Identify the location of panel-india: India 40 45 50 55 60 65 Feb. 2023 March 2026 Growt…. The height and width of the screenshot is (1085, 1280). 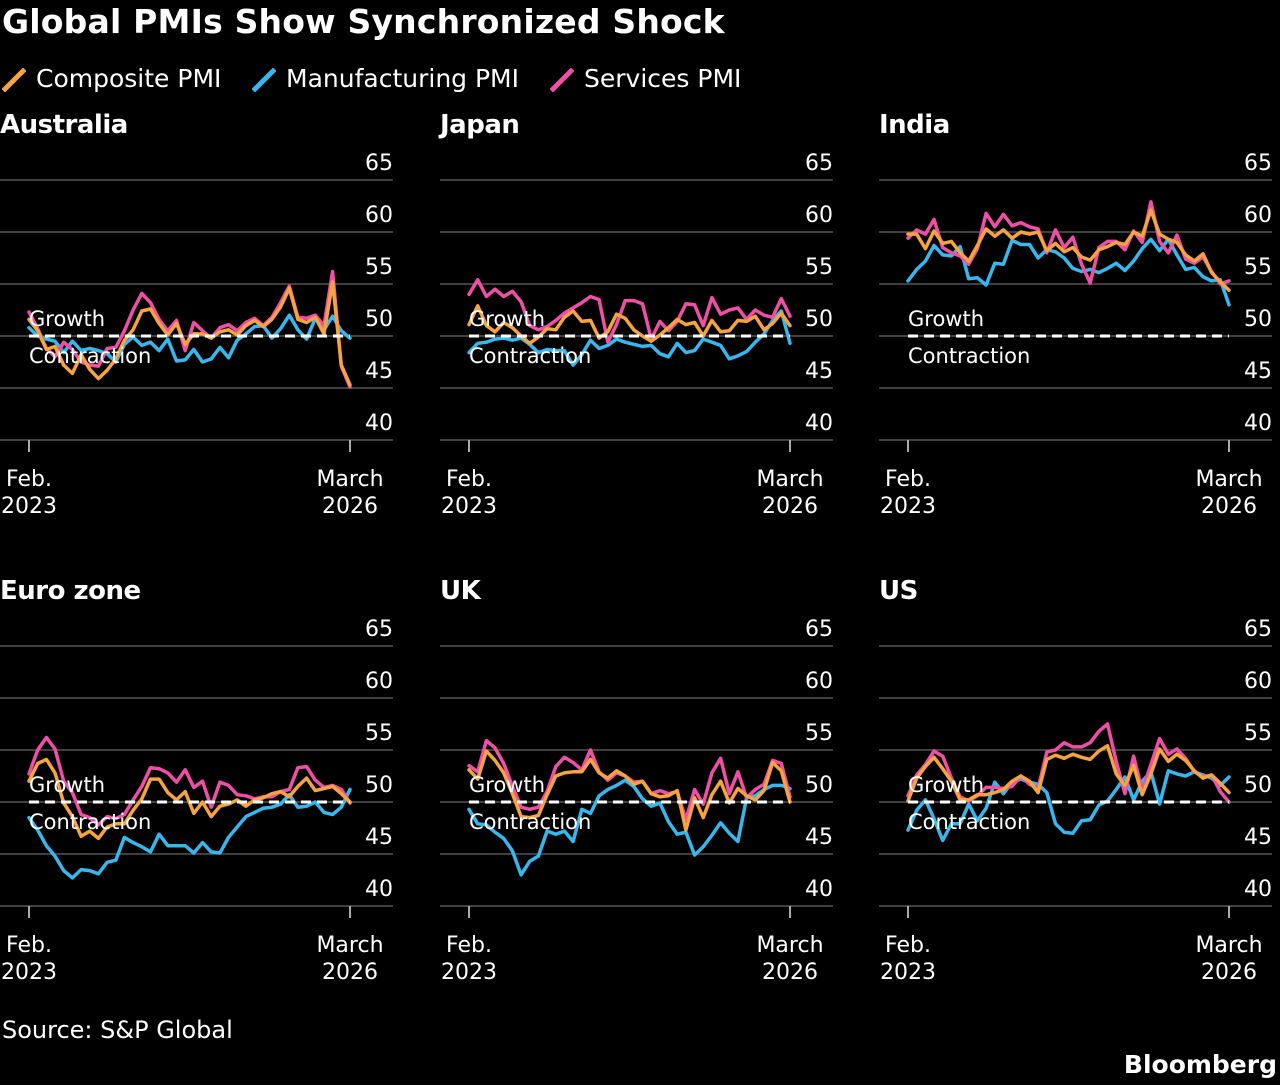
(1079, 320).